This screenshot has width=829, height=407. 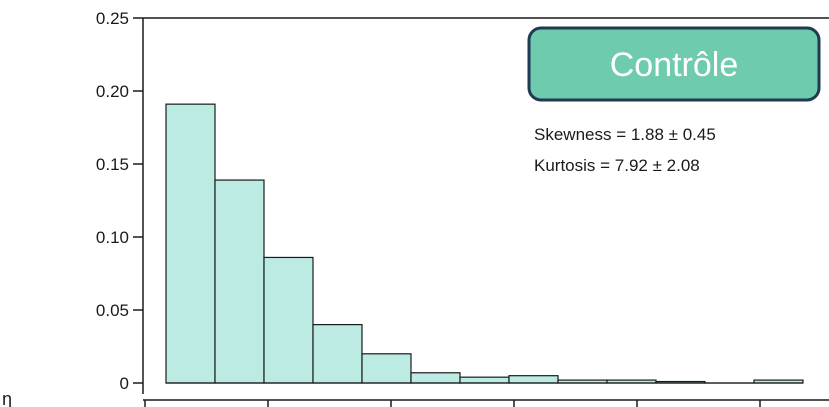 I want to click on badge-box, so click(x=674, y=64).